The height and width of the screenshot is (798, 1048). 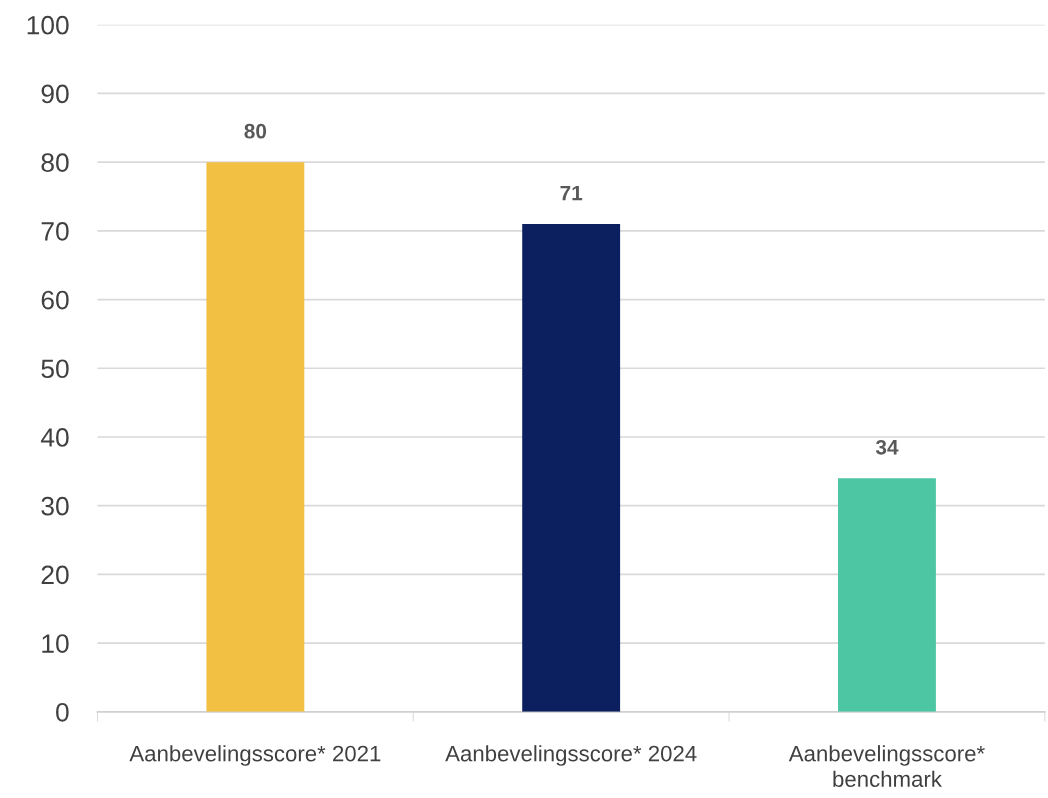 What do you see at coordinates (255, 131) in the screenshot?
I see `data-label: 80` at bounding box center [255, 131].